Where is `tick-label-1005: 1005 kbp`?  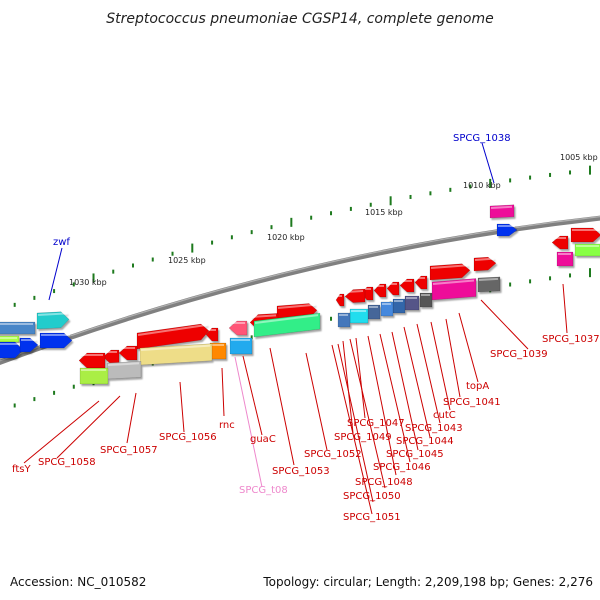 tick-label-1005: 1005 kbp is located at coordinates (579, 157).